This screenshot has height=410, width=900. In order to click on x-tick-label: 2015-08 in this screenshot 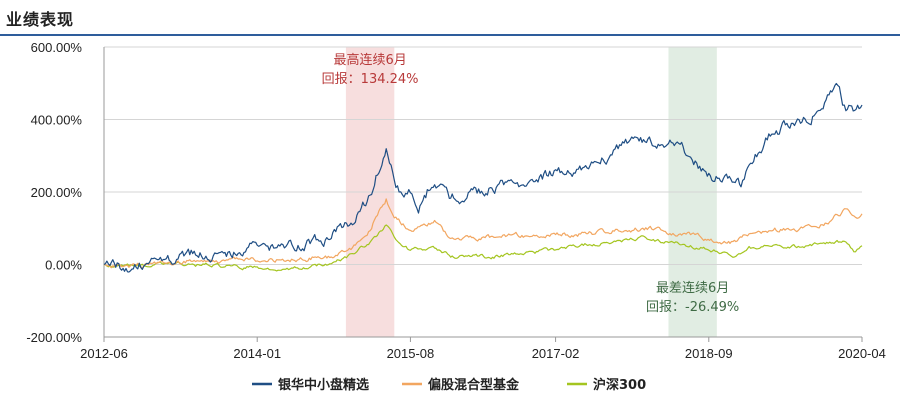, I will do `click(411, 353)`.